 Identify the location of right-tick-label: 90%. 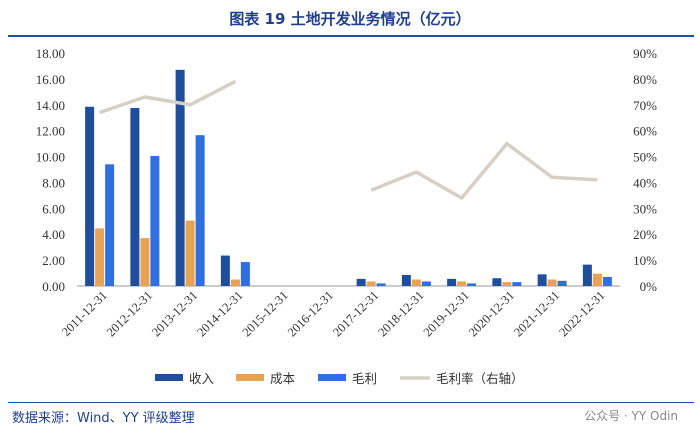
(645, 53).